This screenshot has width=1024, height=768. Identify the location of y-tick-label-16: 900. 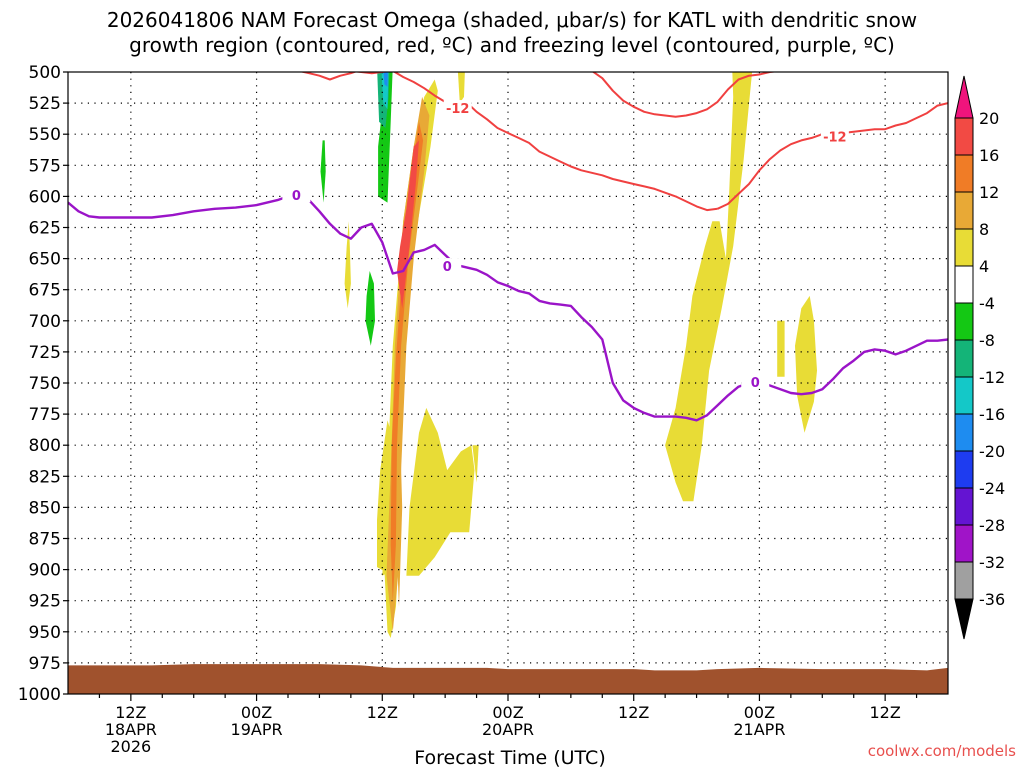
(45, 571).